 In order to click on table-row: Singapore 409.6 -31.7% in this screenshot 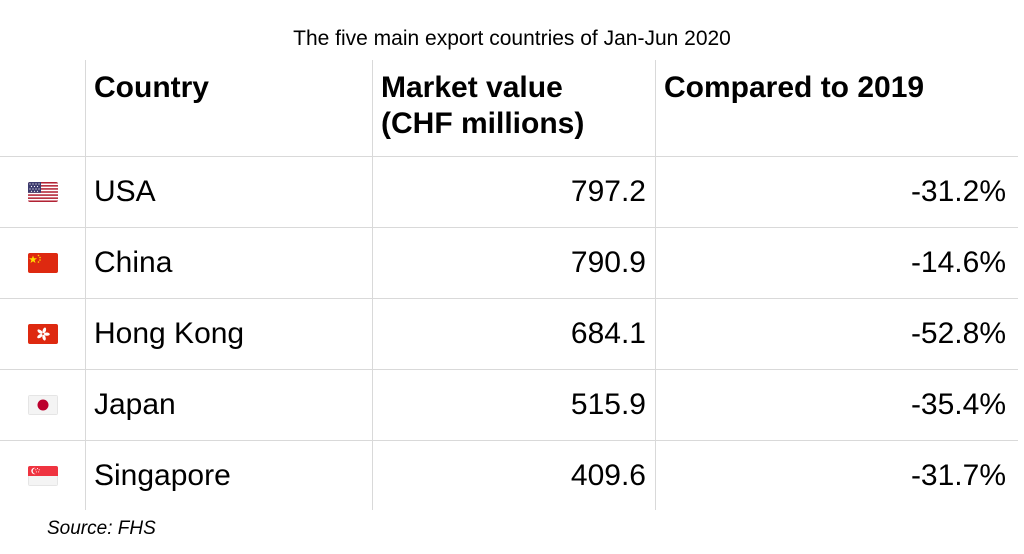, I will do `click(509, 475)`.